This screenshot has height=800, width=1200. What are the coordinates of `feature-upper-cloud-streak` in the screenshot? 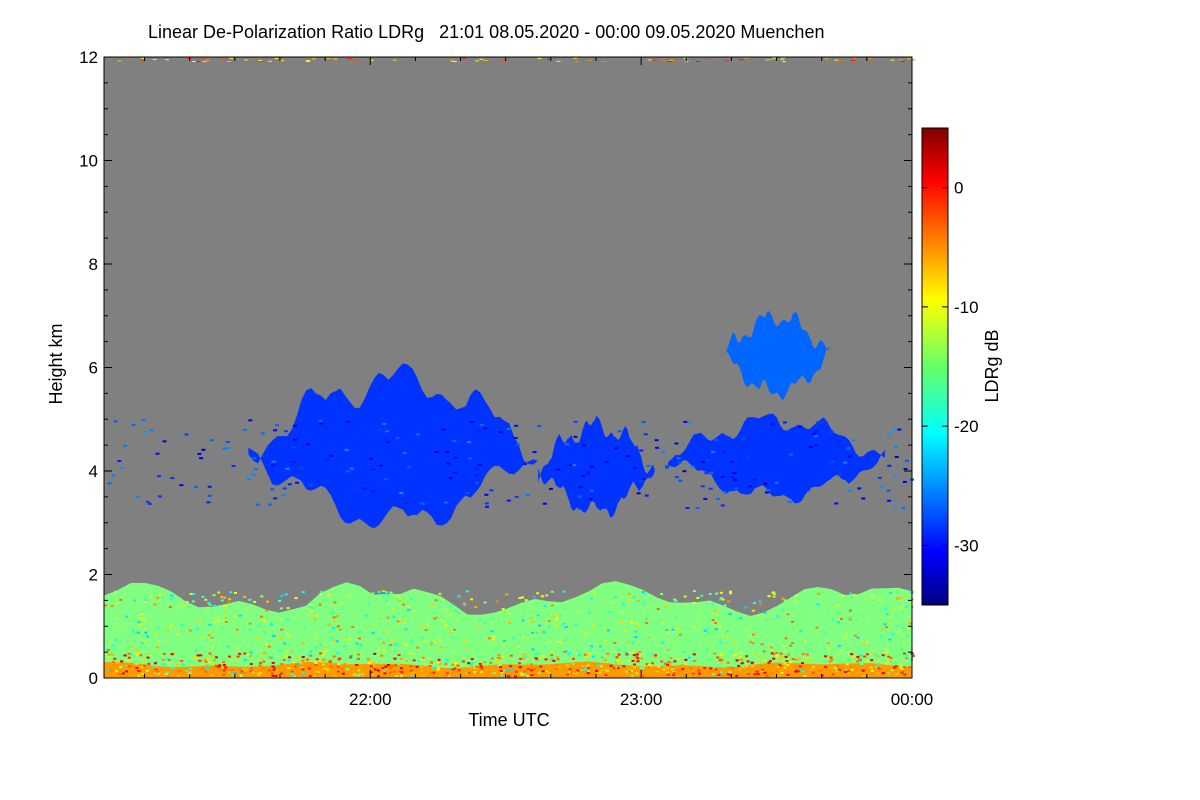 It's located at (776, 355).